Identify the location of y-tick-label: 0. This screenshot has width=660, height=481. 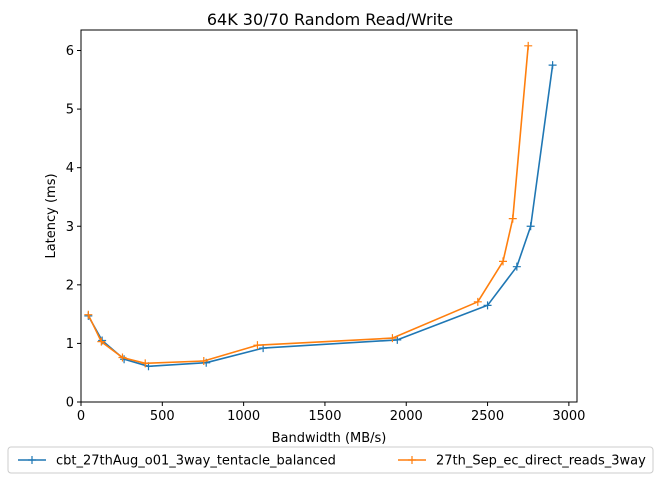
(70, 403).